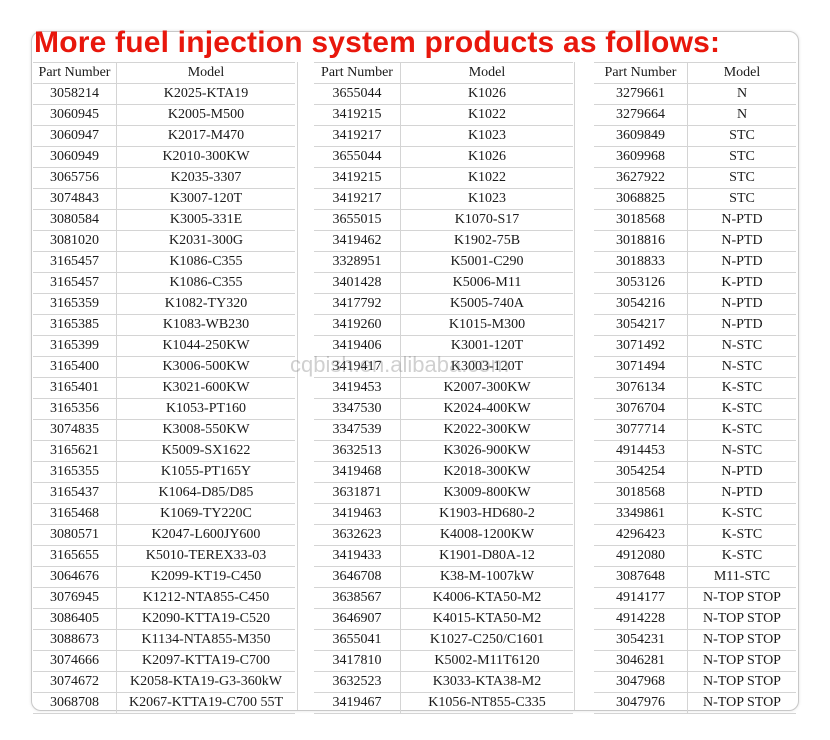 Image resolution: width=830 pixels, height=740 pixels. I want to click on table-row: 3074666 K2097-KTTA19-C700, so click(164, 661).